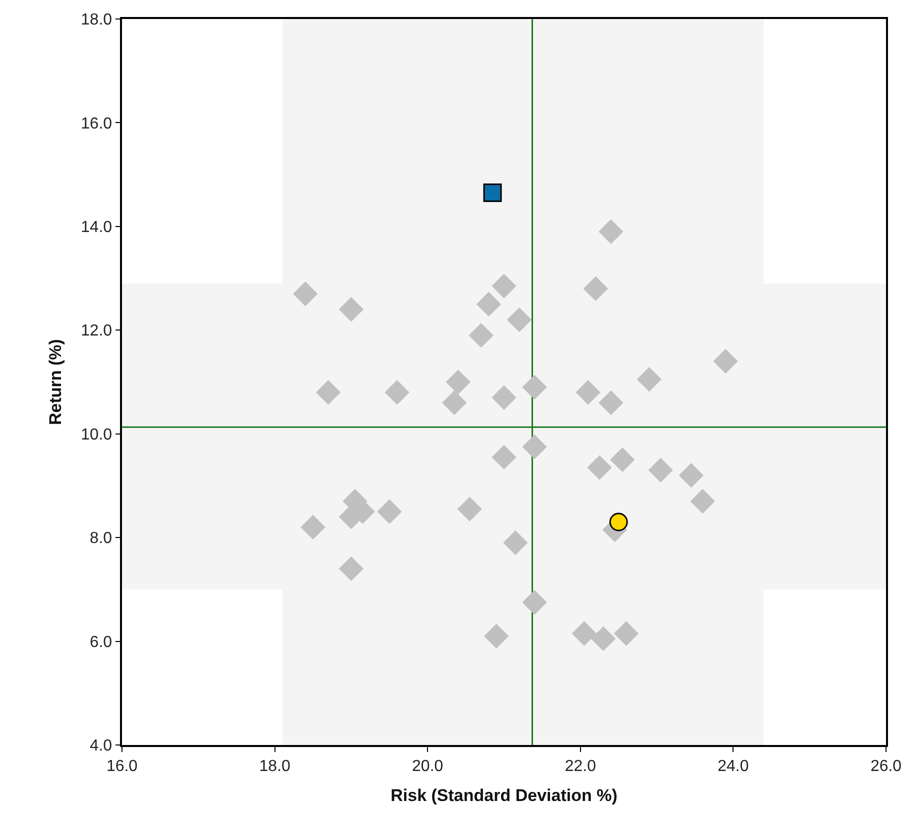 Image resolution: width=917 pixels, height=835 pixels. I want to click on x-tick-label: 20.0, so click(428, 766).